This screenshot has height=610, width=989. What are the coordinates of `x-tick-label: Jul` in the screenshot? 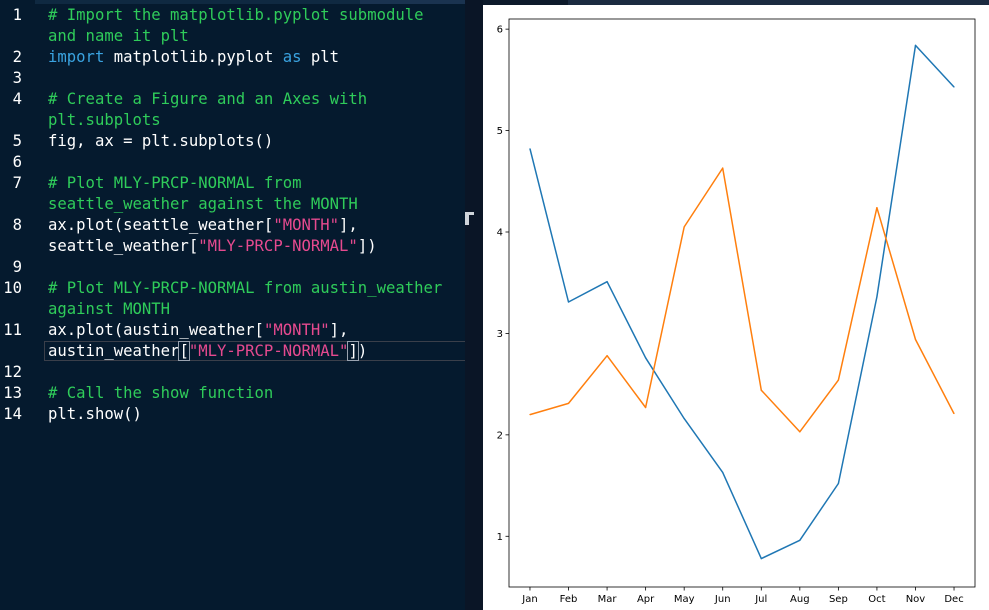 It's located at (760, 599).